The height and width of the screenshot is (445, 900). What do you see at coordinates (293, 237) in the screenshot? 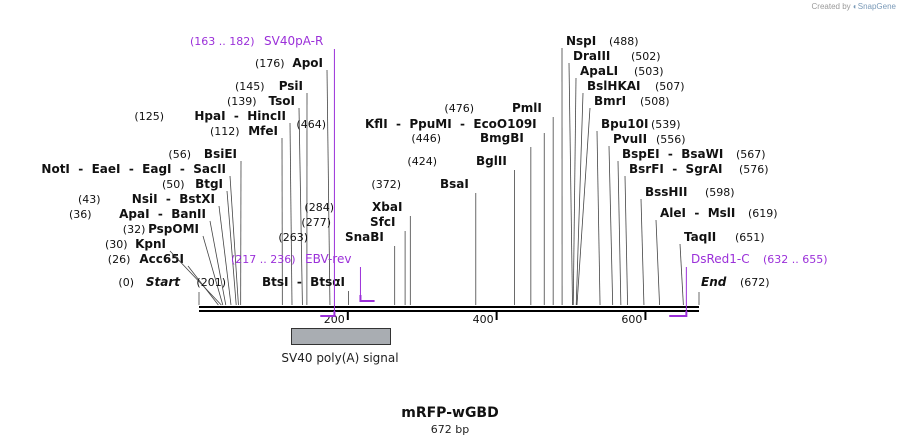
I see `site-snabi-pos: (263)` at bounding box center [293, 237].